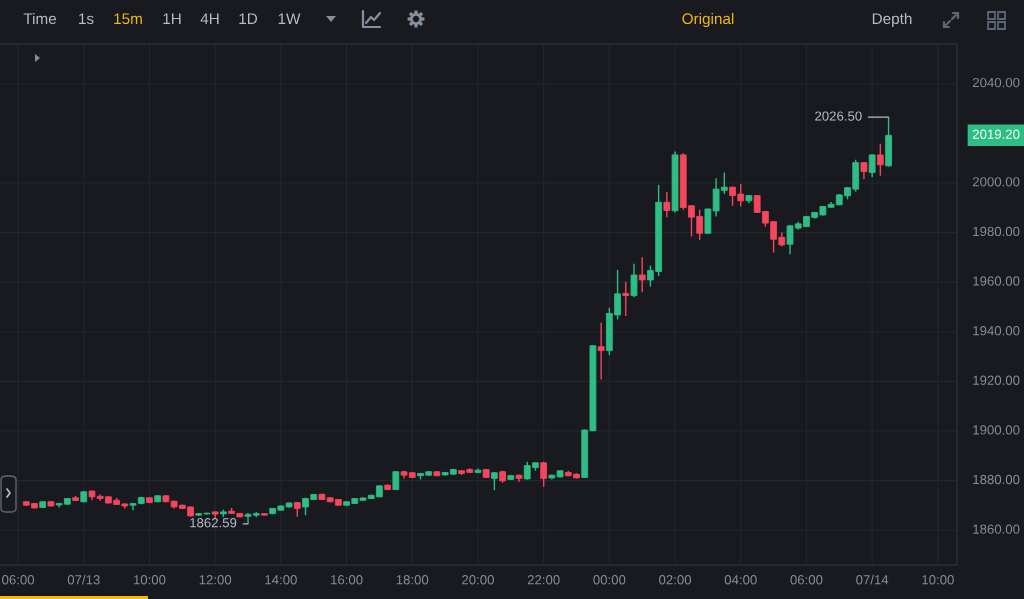 Image resolution: width=1024 pixels, height=599 pixels. What do you see at coordinates (281, 580) in the screenshot?
I see `x-tick-label: 14:00` at bounding box center [281, 580].